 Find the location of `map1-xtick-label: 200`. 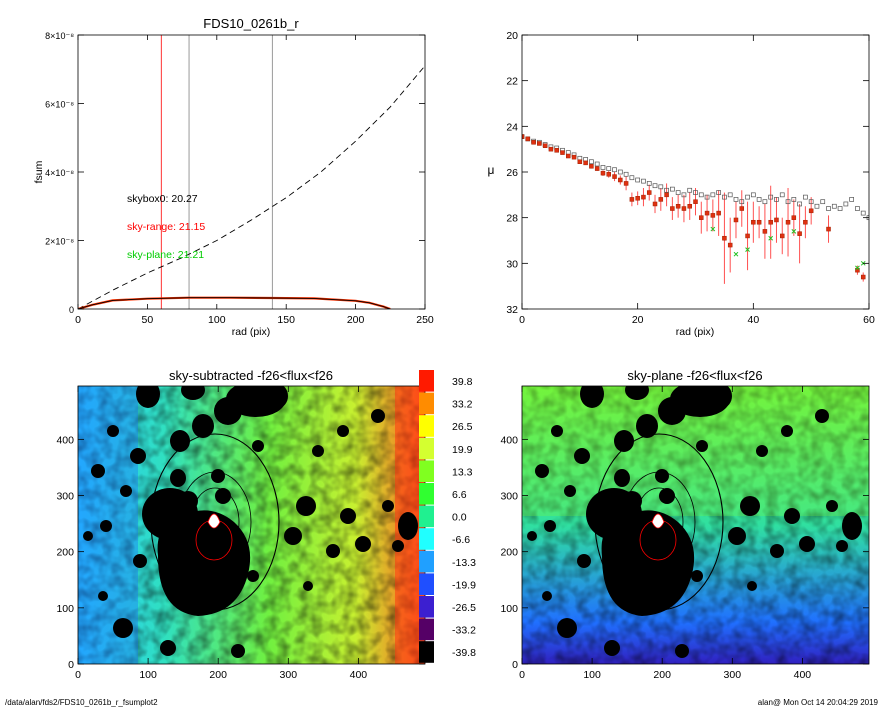

map1-xtick-label: 200 is located at coordinates (218, 675).